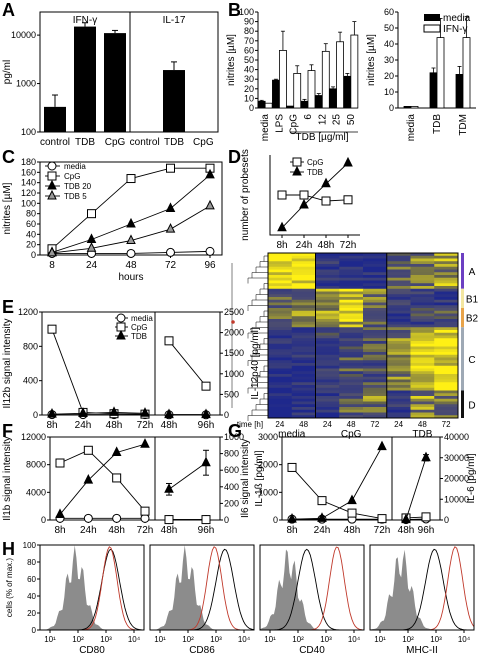  I want to click on x-axis-label: TDB [µg/ml], so click(322, 137).